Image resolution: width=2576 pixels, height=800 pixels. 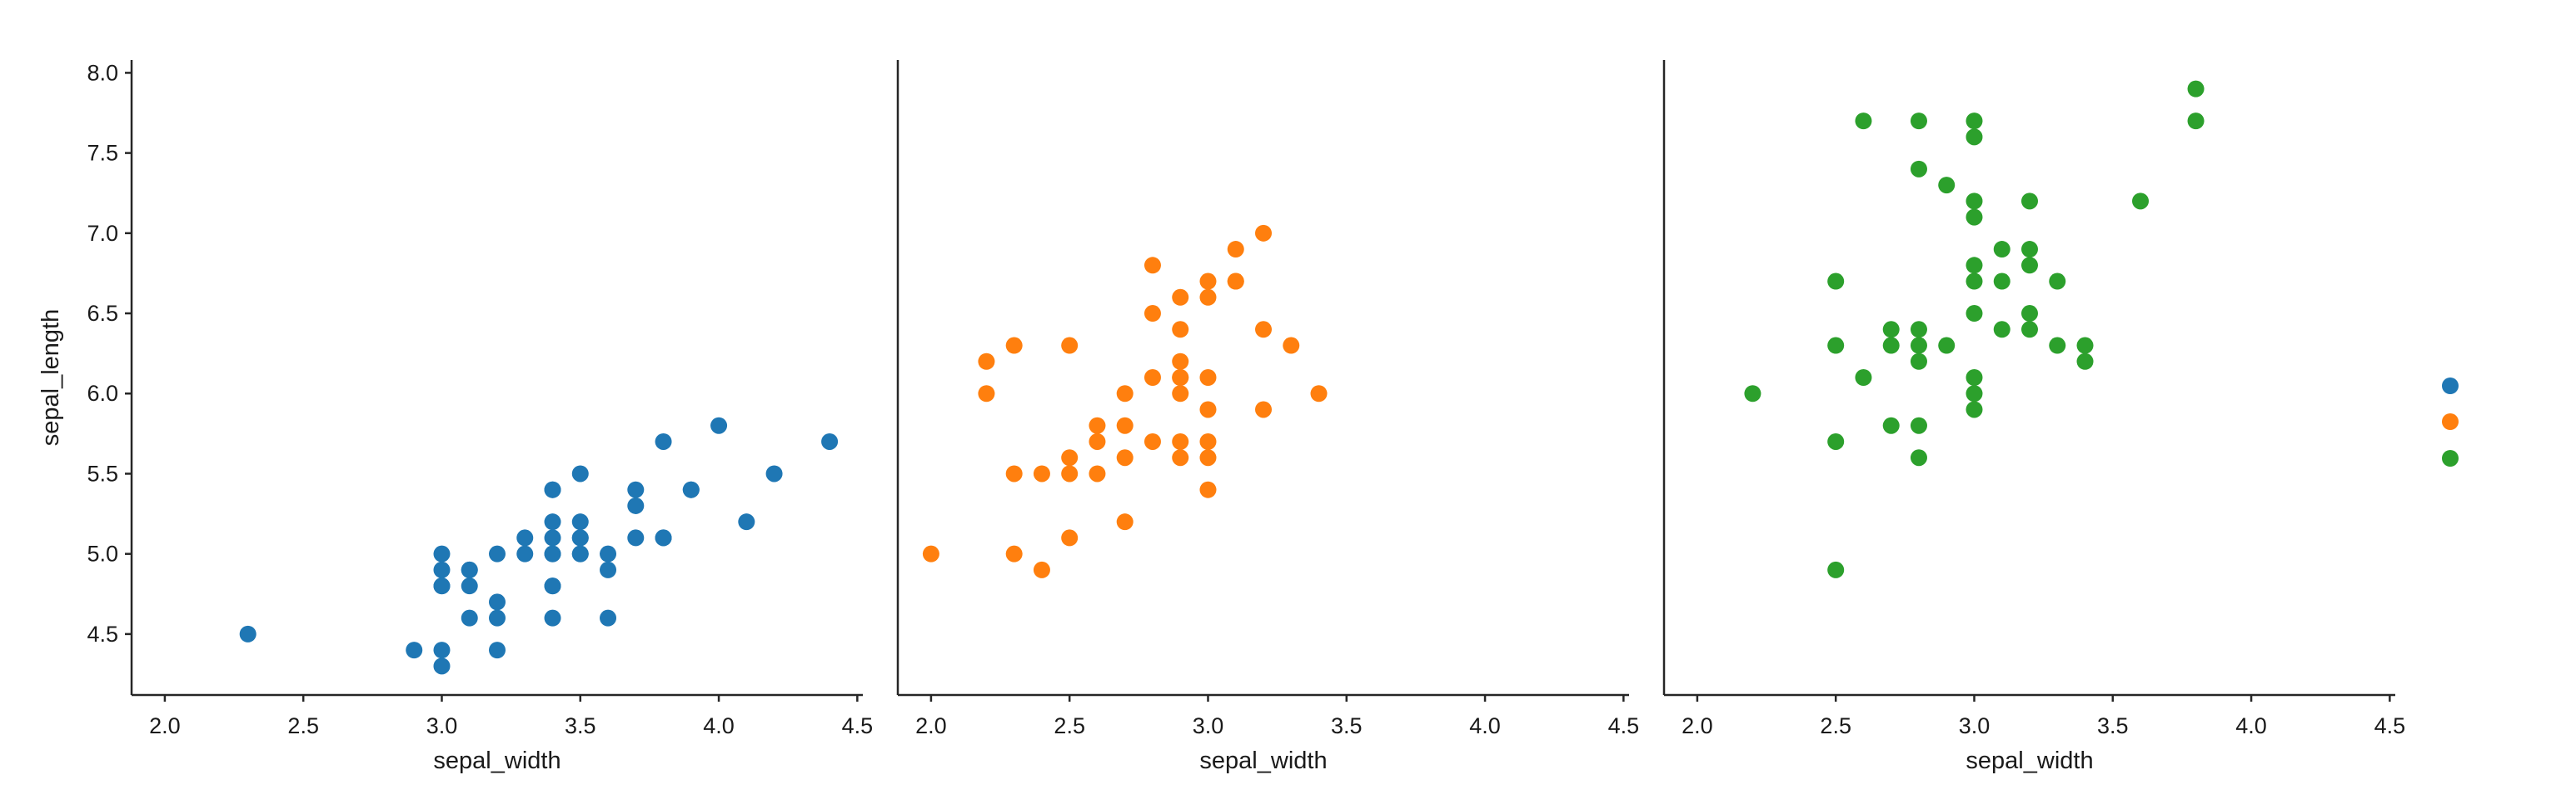 I want to click on legend, so click(x=2450, y=422).